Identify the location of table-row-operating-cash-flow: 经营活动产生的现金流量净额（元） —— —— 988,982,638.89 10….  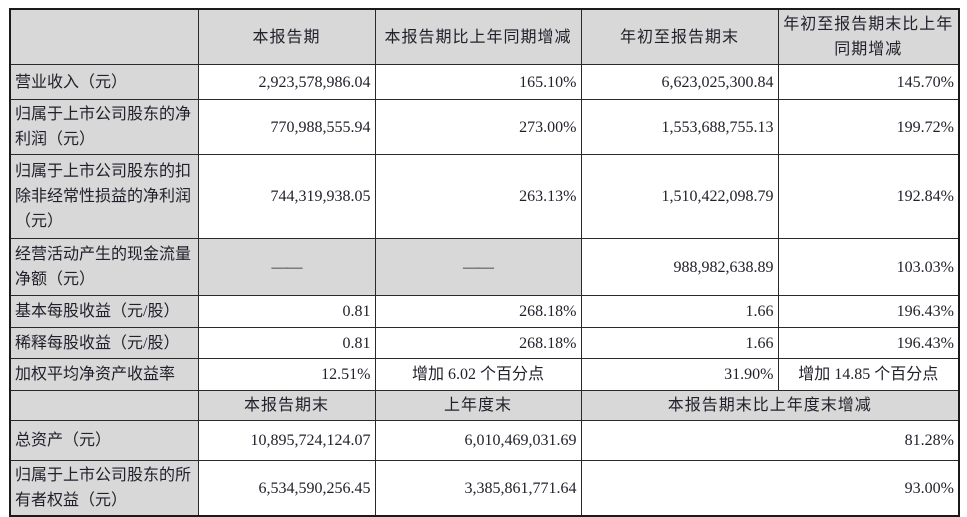
(484, 267).